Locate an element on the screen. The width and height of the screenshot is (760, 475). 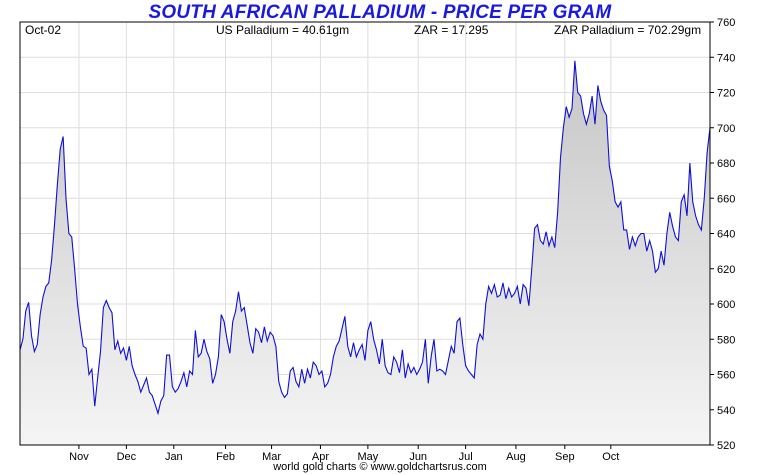
x-axis-ticks: Nov Dec Jan Feb Mar Apr May Jun Jul Aug Sep Oct is located at coordinates (344, 454).